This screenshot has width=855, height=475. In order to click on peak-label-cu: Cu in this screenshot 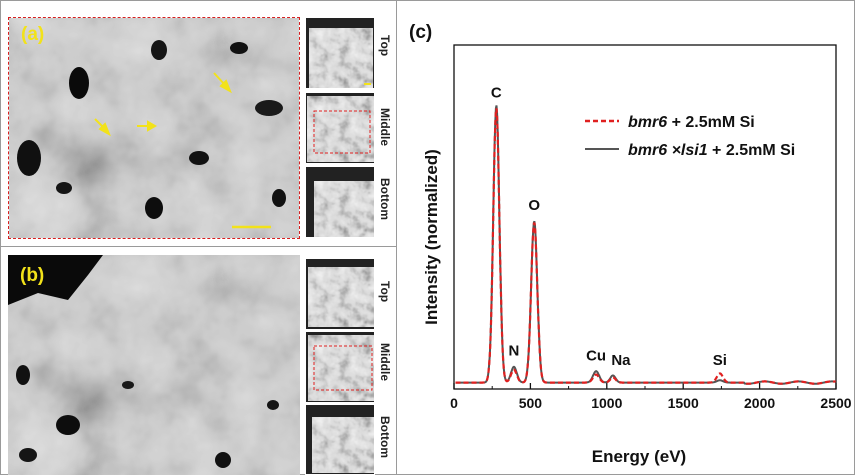, I will do `click(596, 356)`.